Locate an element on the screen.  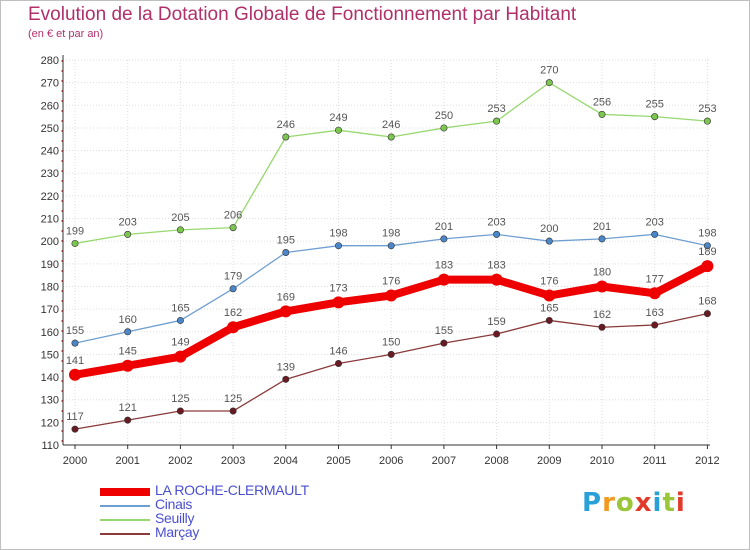
data-label: 201 is located at coordinates (602, 227).